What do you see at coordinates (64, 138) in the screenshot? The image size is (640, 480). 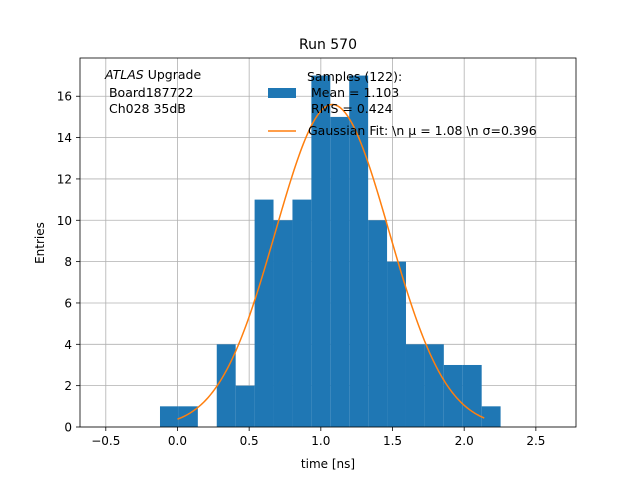 I see `y-tick-label: 14` at bounding box center [64, 138].